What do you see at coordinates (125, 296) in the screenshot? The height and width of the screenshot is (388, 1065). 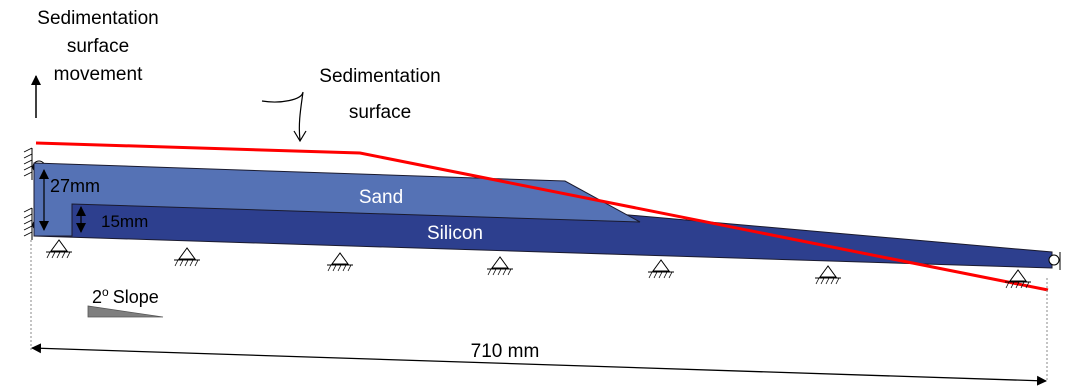 I see `slope-label: 2o Slope` at bounding box center [125, 296].